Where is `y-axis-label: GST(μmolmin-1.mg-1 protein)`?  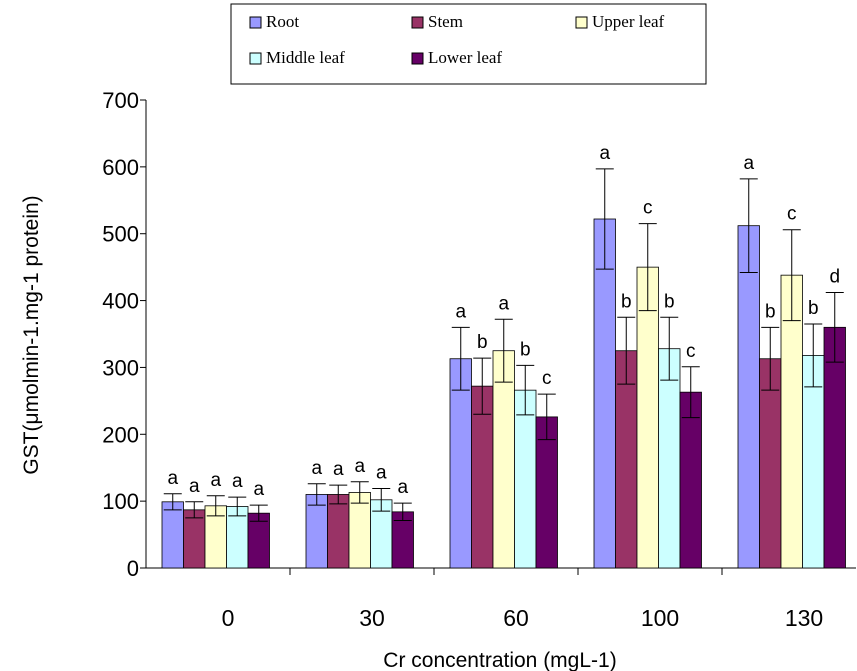 y-axis-label: GST(μmolmin-1.mg-1 protein) is located at coordinates (31, 334).